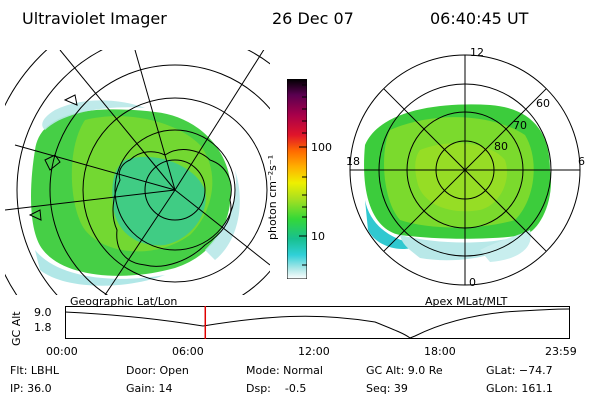 The image size is (600, 400). Describe the element at coordinates (519, 370) in the screenshot. I see `info-glat: GLat: −74.7` at that location.